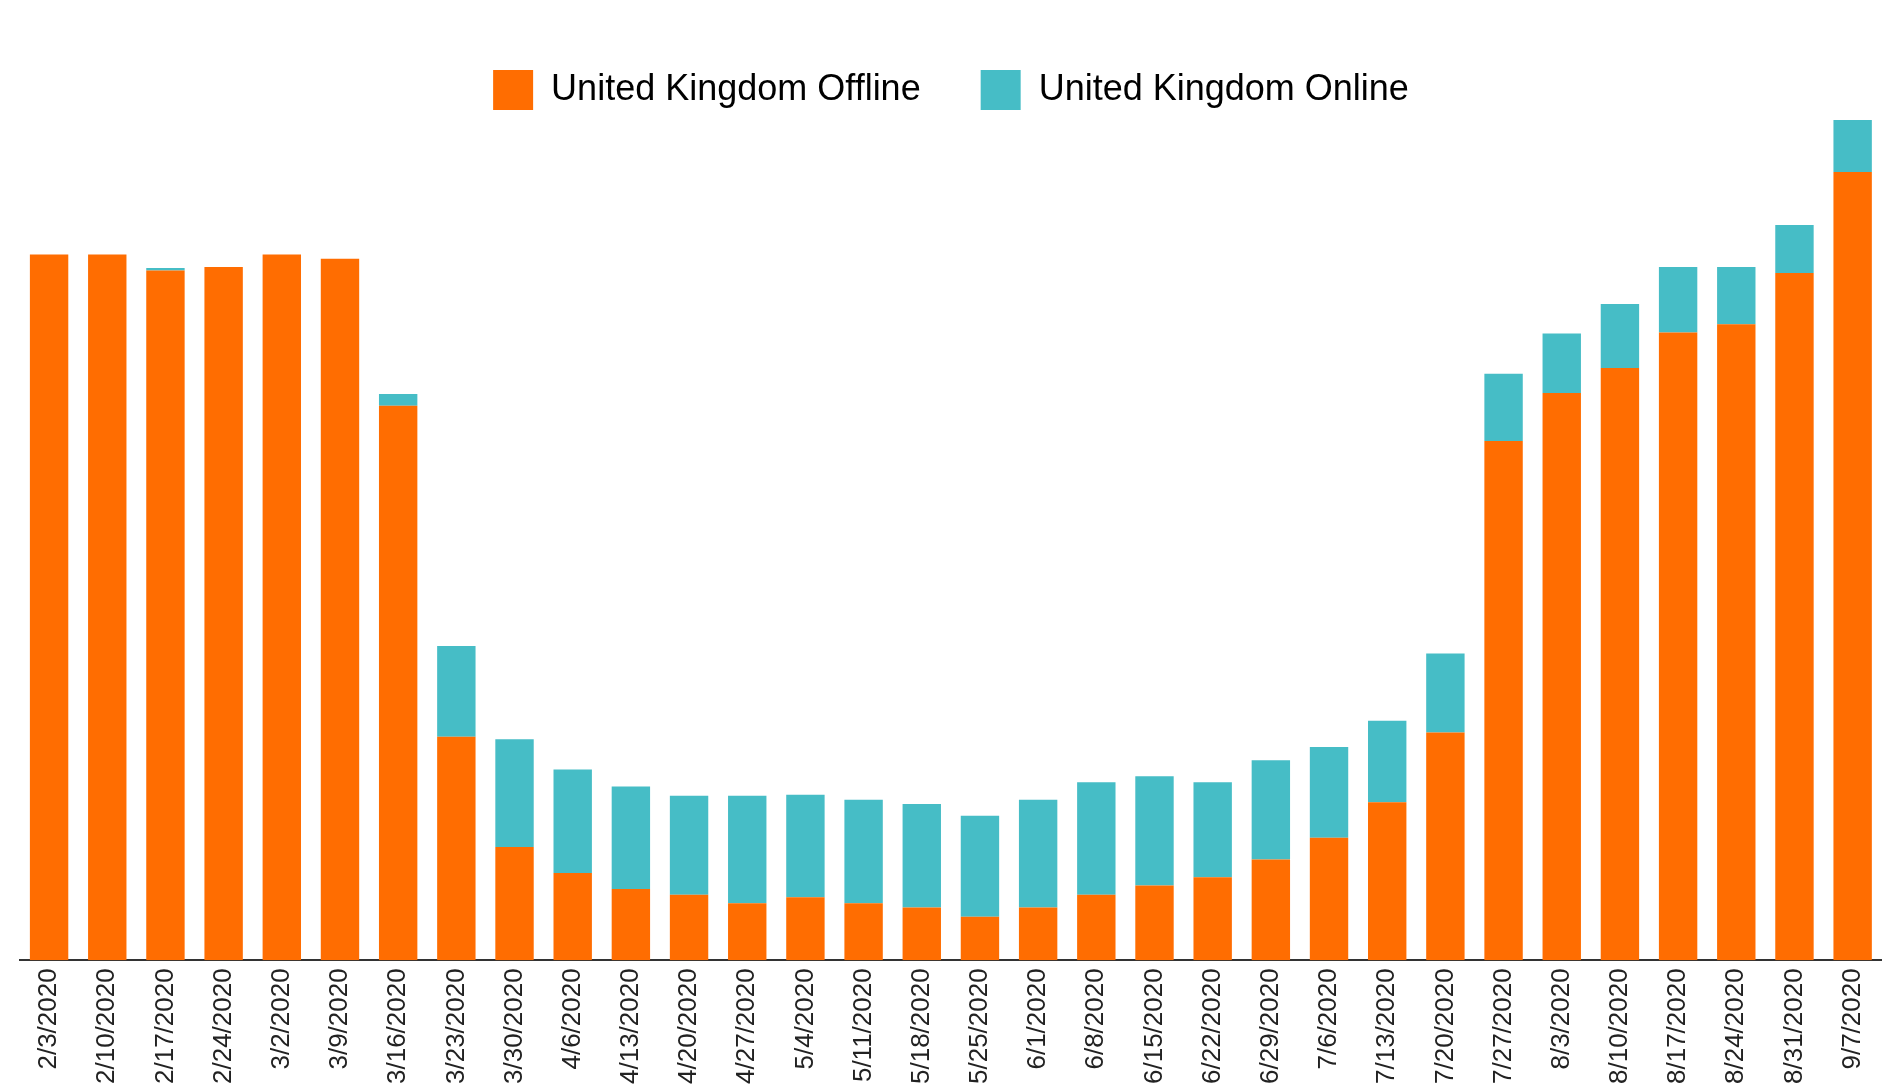 Image resolution: width=1892 pixels, height=1092 pixels. I want to click on x-tick-label: 4/20/2020, so click(687, 1026).